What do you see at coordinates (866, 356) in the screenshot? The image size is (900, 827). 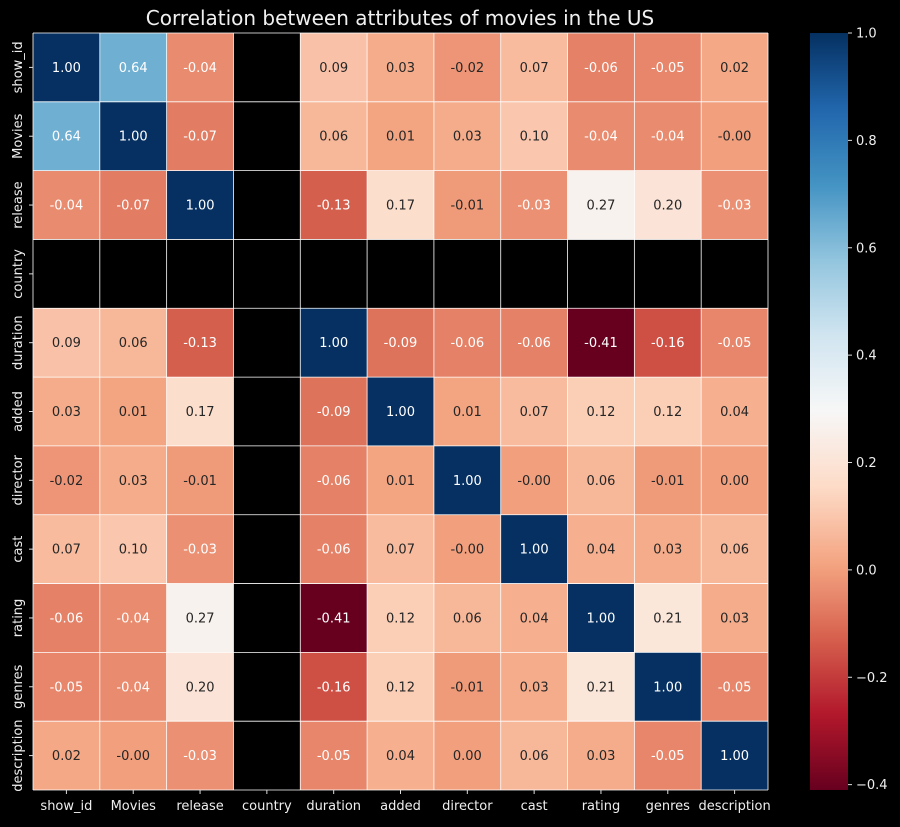 I see `colorbar-tick-label: 0.4` at bounding box center [866, 356].